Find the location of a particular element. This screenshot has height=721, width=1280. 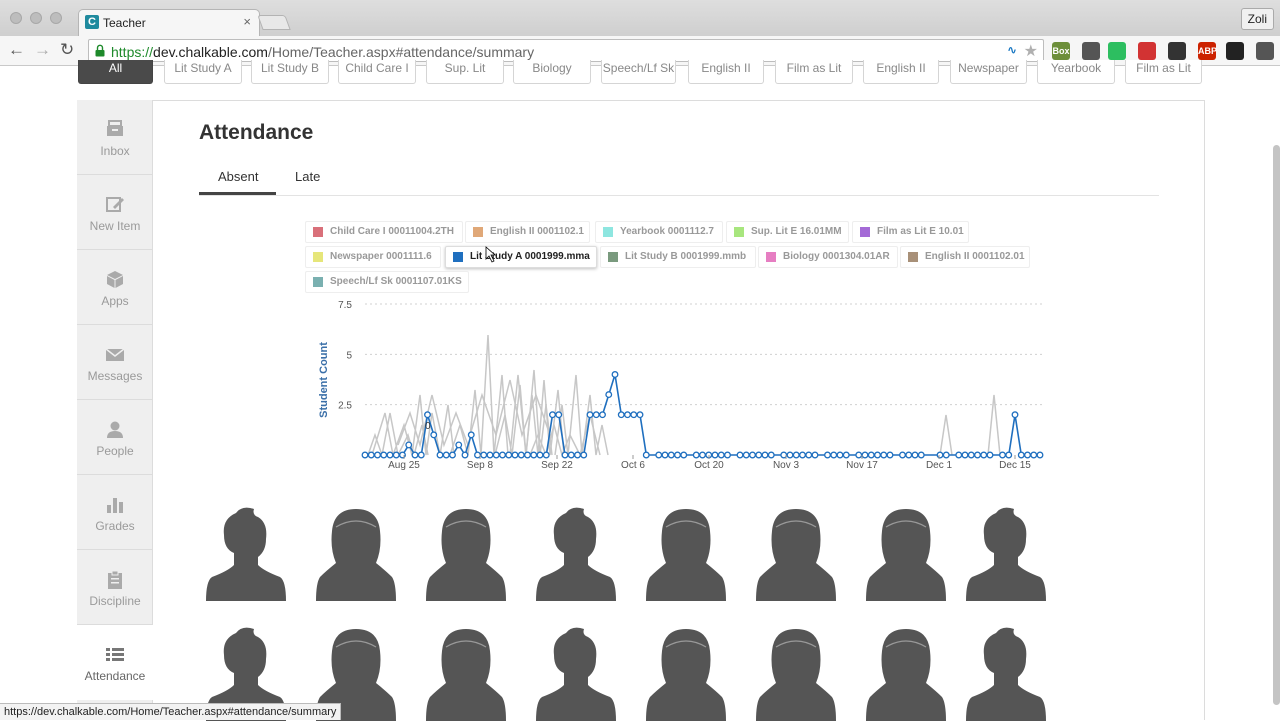

tab-late: Late is located at coordinates (308, 176).